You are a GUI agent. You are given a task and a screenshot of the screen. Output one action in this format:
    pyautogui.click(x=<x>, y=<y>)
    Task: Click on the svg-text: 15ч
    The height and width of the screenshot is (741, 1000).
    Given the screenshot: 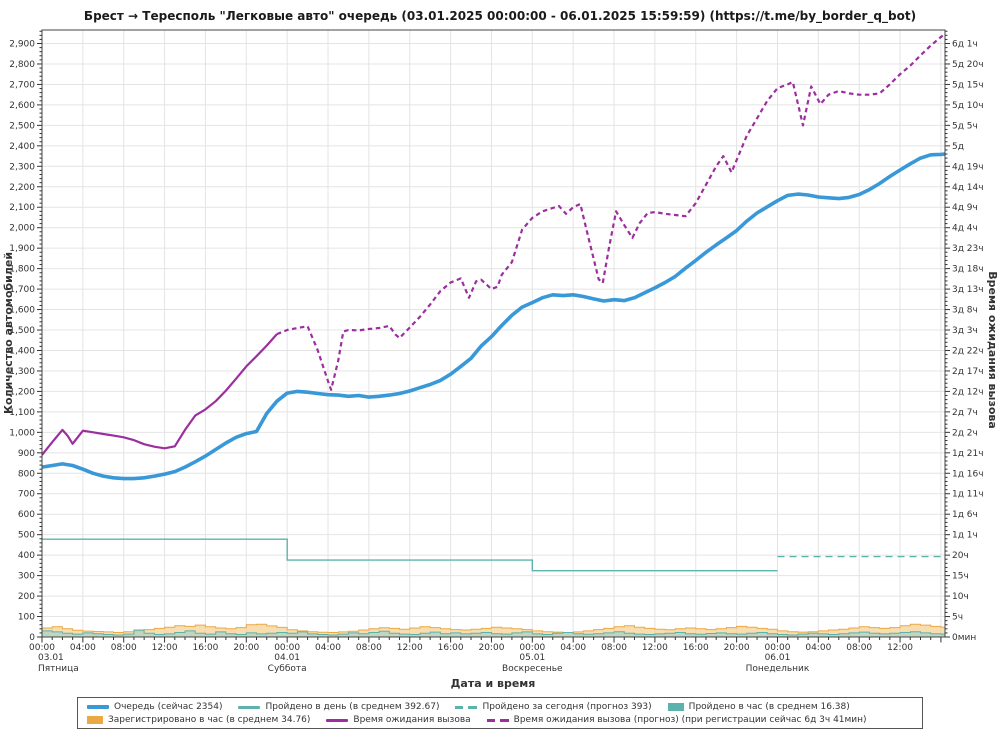 What is the action you would take?
    pyautogui.click(x=960, y=577)
    